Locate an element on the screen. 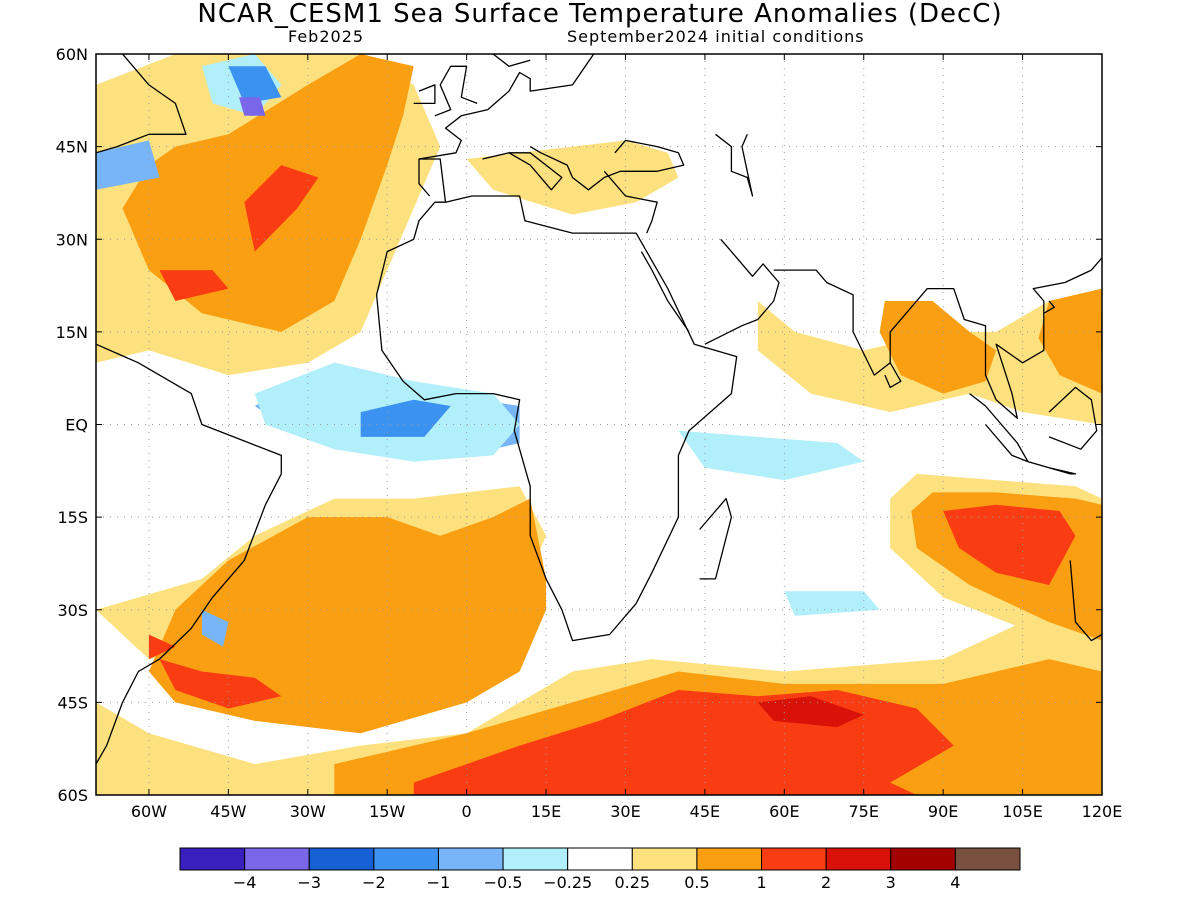 Image resolution: width=1200 pixels, height=900 pixels. lon-tick-label: 60E is located at coordinates (784, 811).